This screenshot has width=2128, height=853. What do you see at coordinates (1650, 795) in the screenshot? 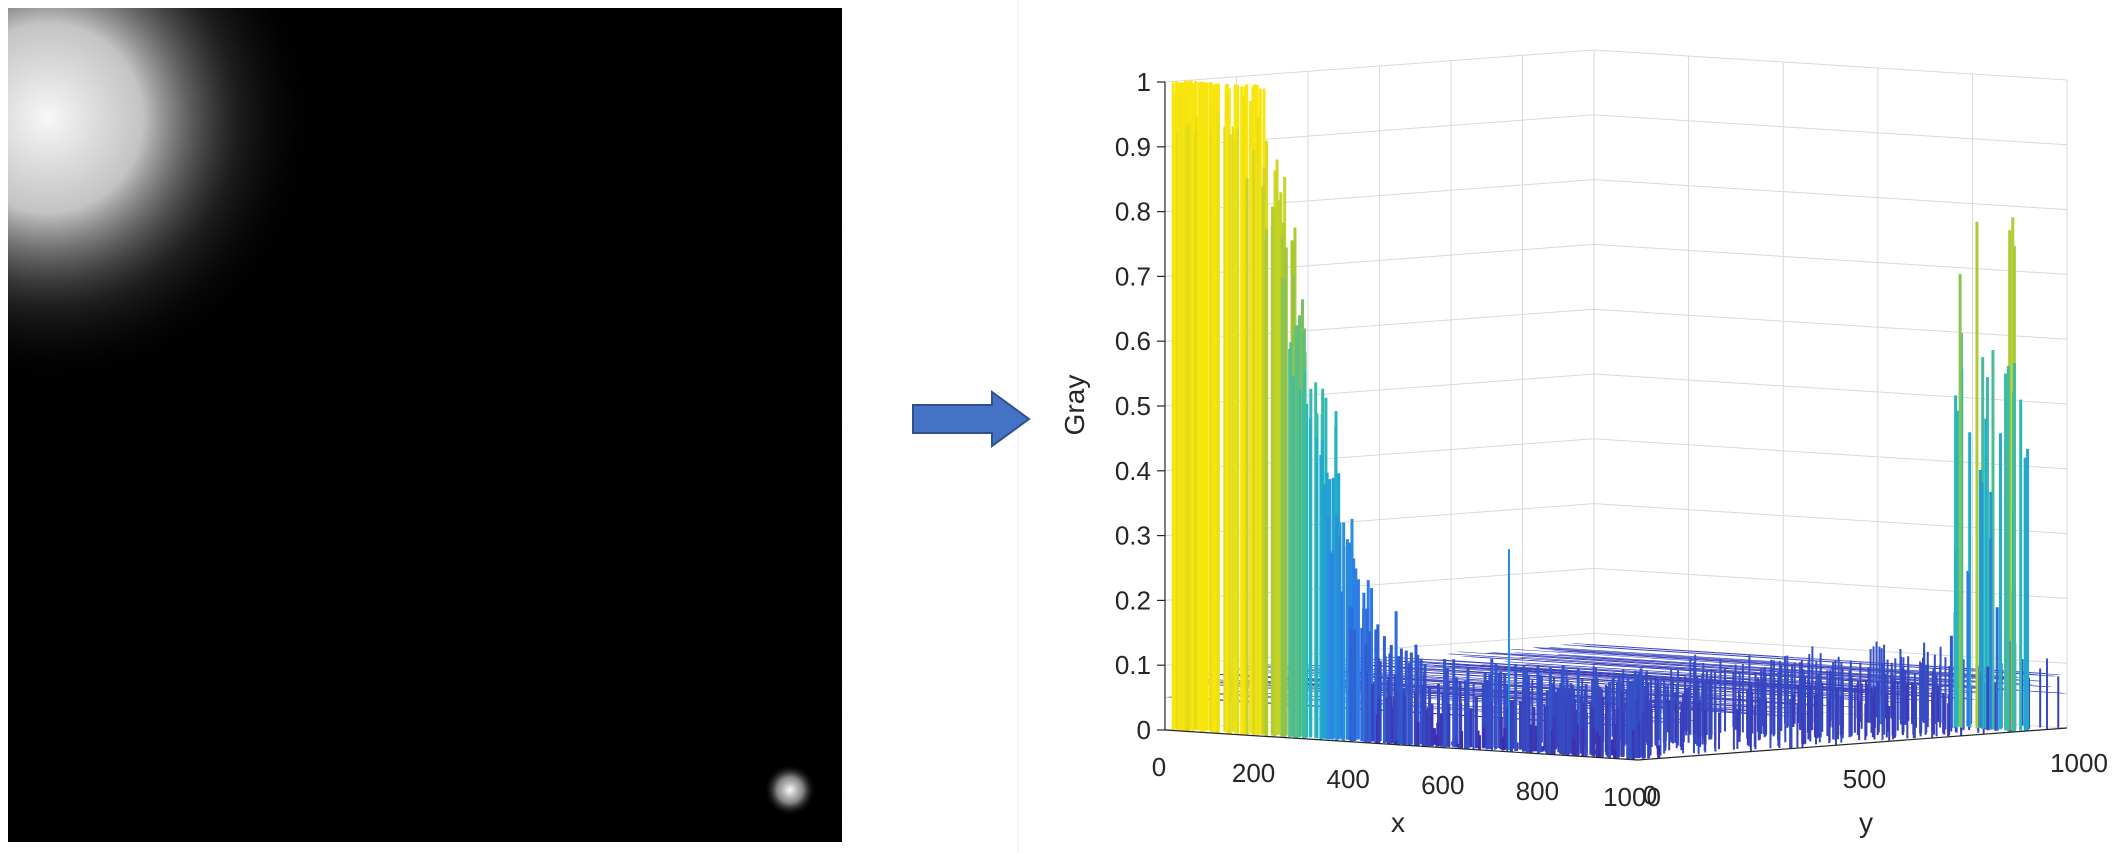
I see `y-tick-label: 0` at bounding box center [1650, 795].